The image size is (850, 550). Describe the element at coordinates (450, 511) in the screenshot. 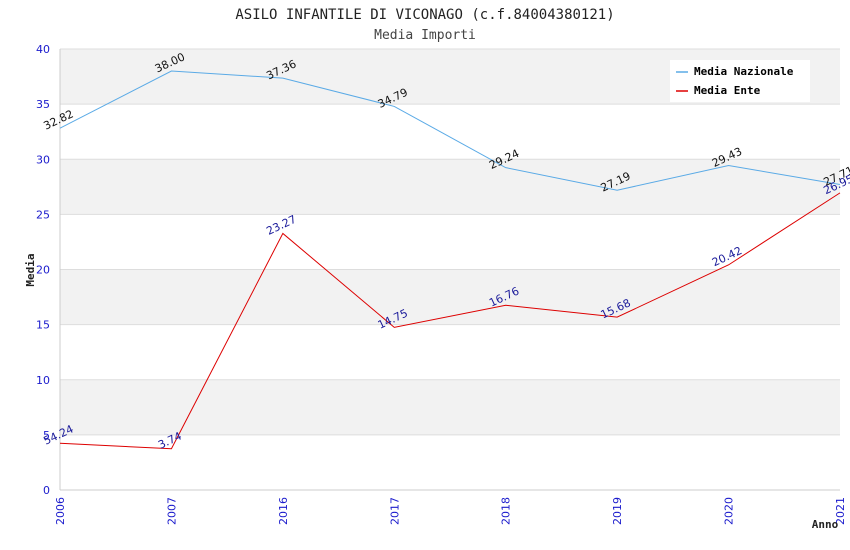

I see `x-axis-ticks: 2006 2007 2016 2017 2018 2019 2020 2021` at that location.